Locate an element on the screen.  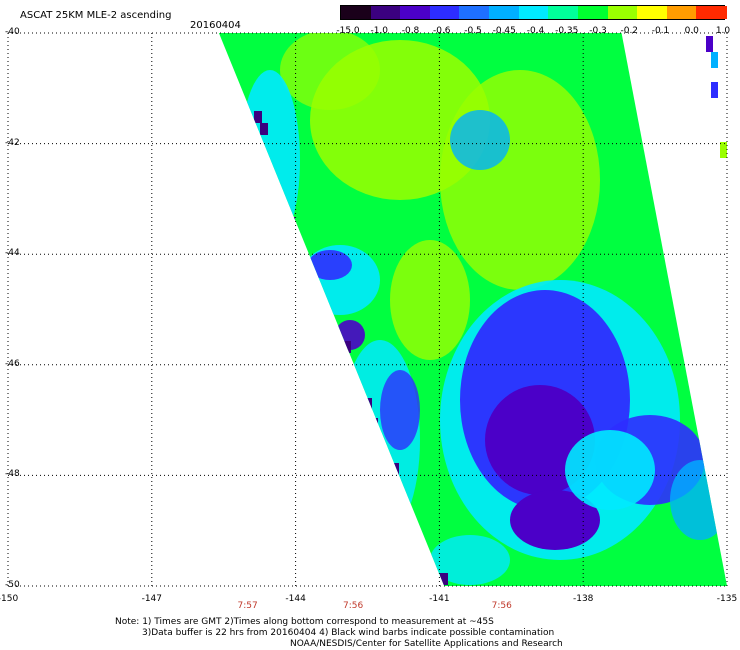
y-tick-label: -48 is located at coordinates (12, 474).